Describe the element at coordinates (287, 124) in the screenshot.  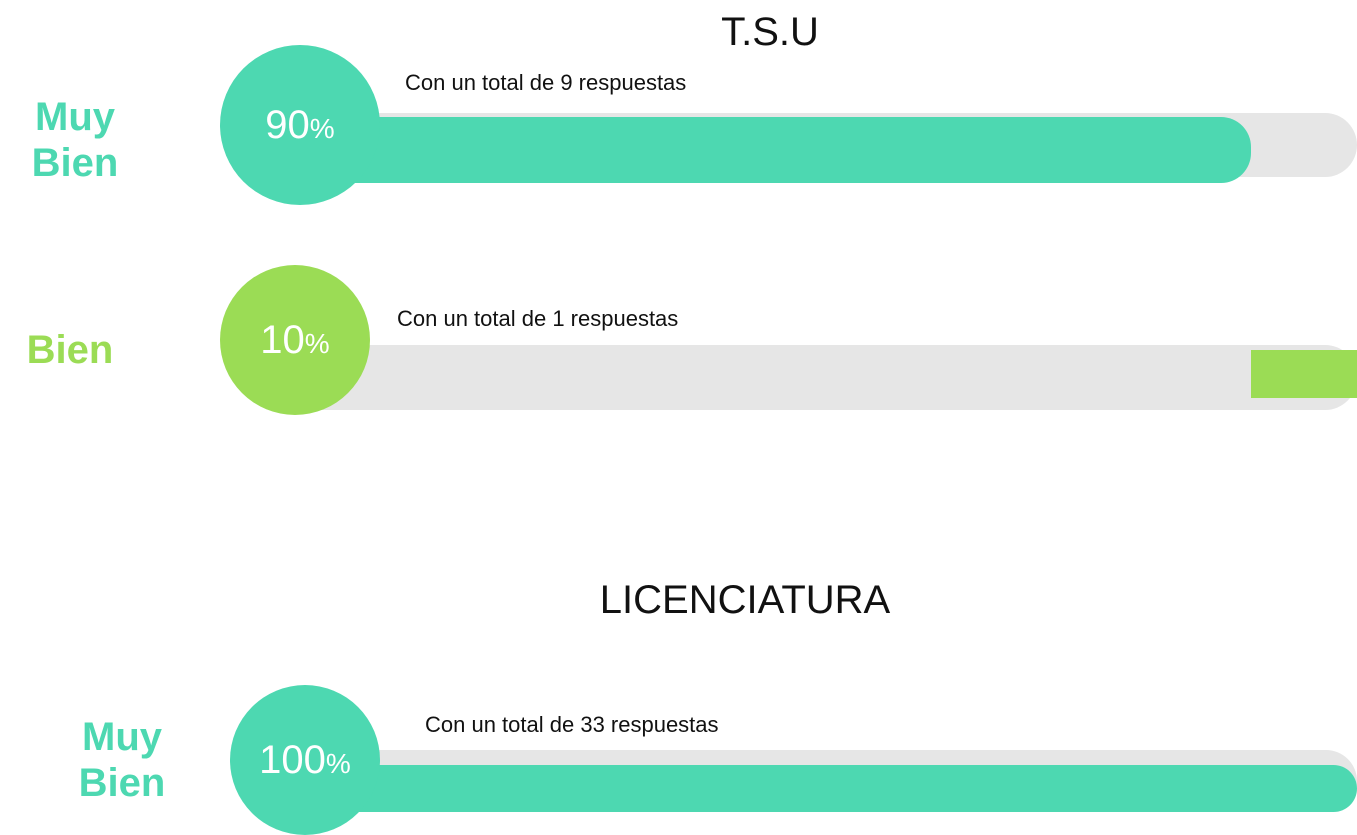
I see `percent-value: 90` at that location.